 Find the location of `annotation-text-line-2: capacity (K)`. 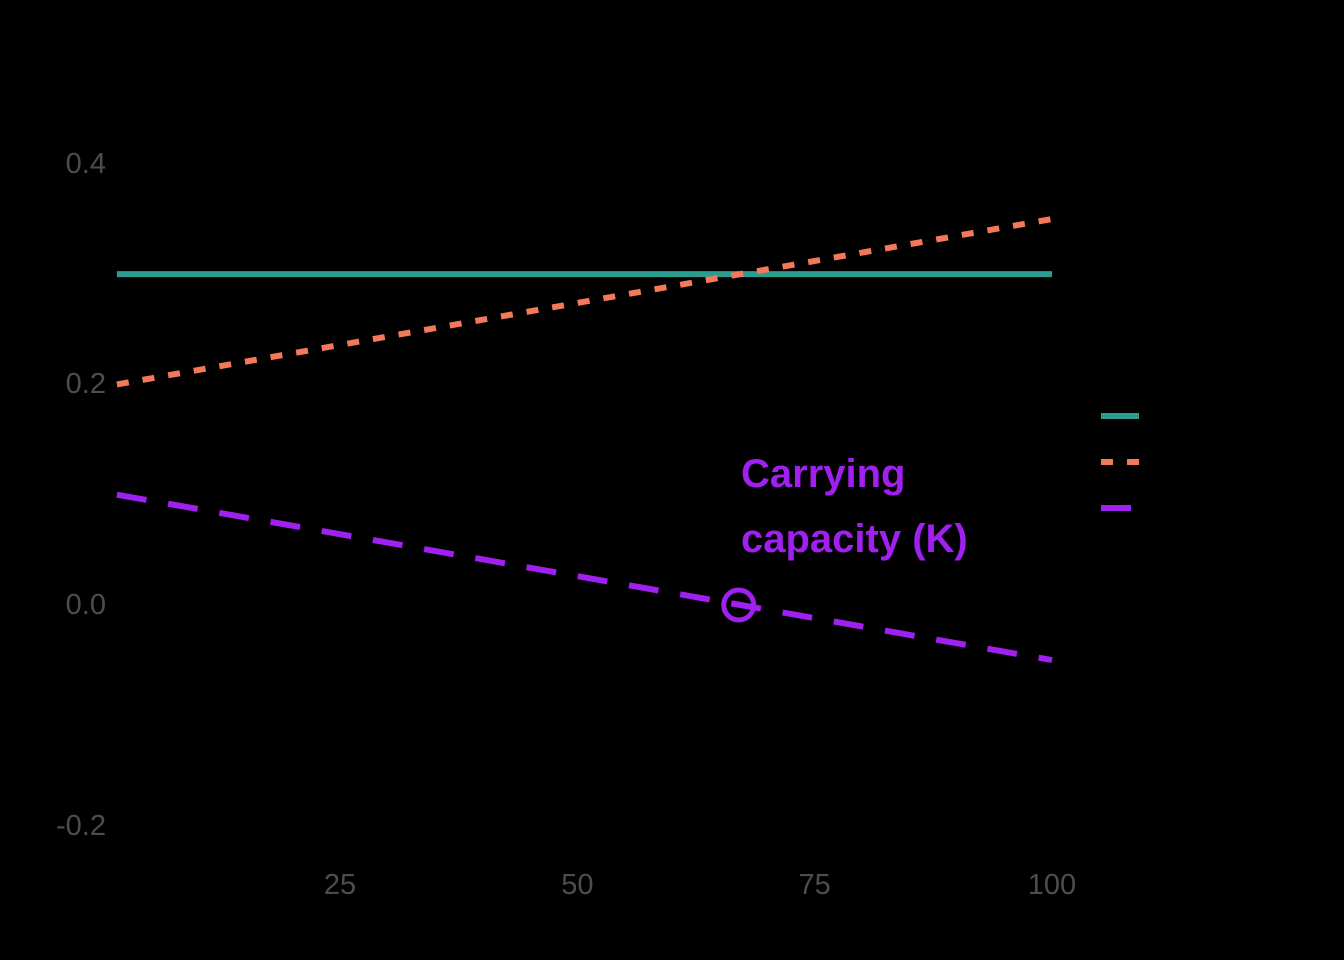

annotation-text-line-2: capacity (K) is located at coordinates (854, 539).